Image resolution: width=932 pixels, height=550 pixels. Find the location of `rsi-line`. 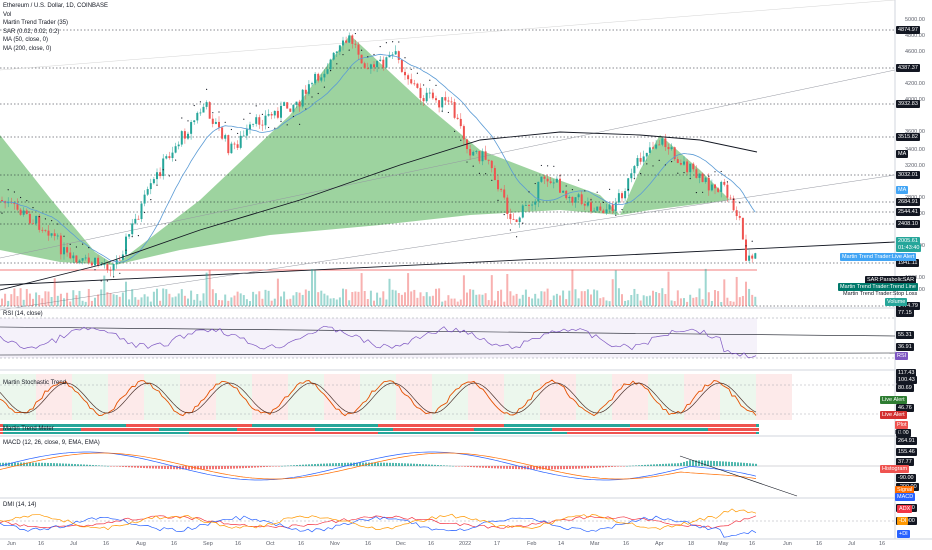

rsi-line is located at coordinates (378, 341).